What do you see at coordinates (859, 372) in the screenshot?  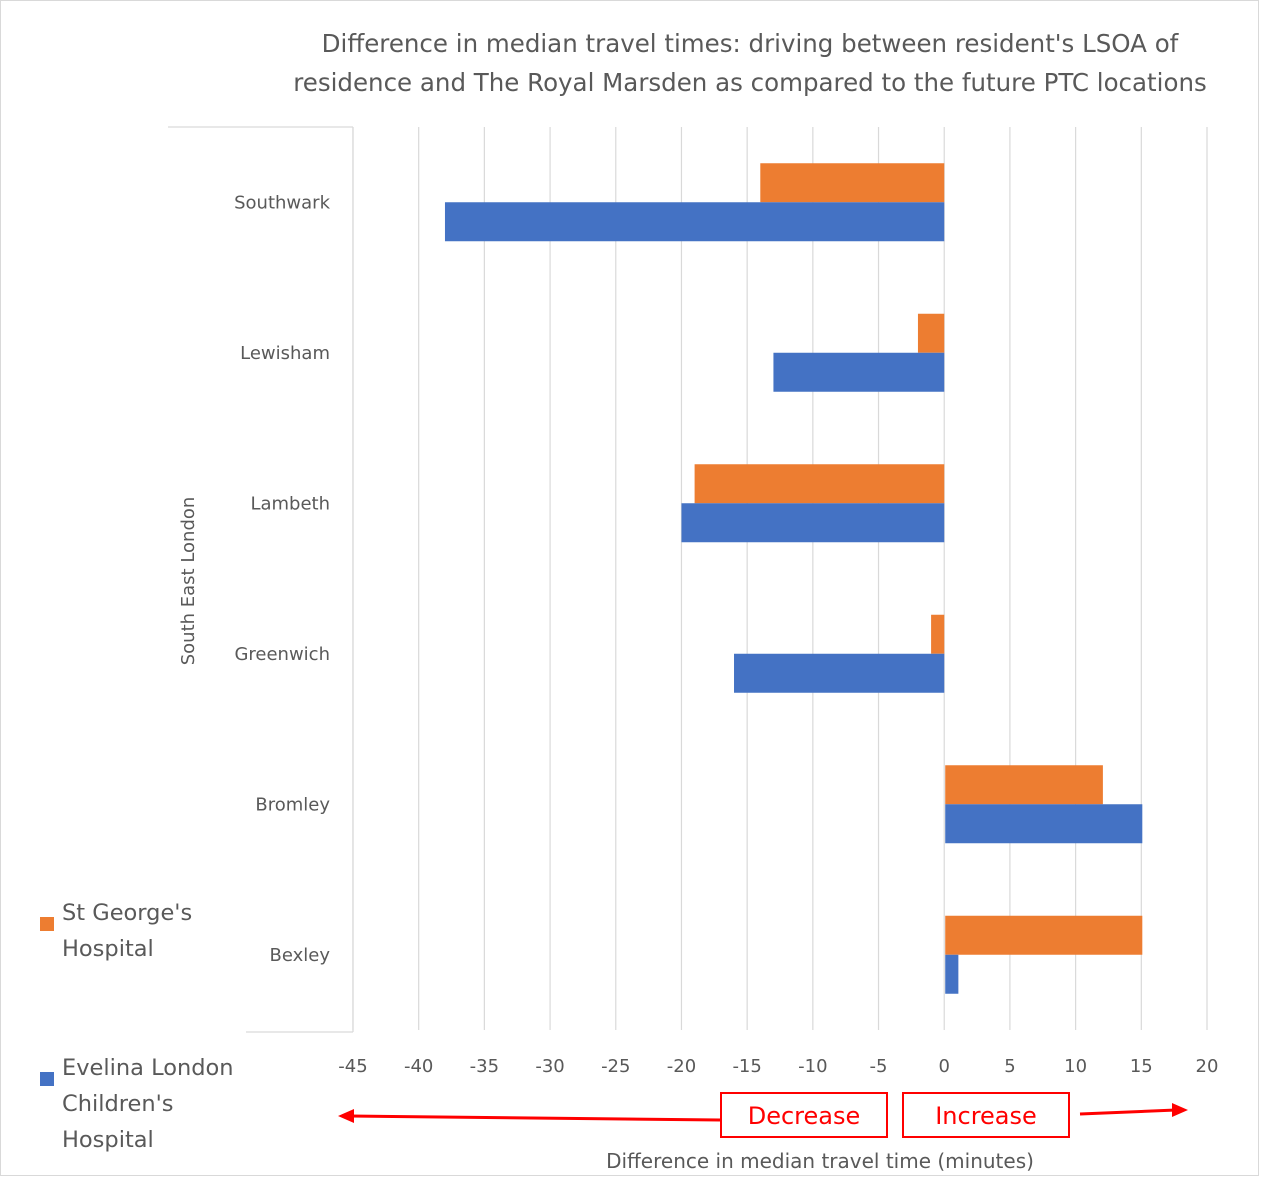 I see `bar-evelina-lewisham` at bounding box center [859, 372].